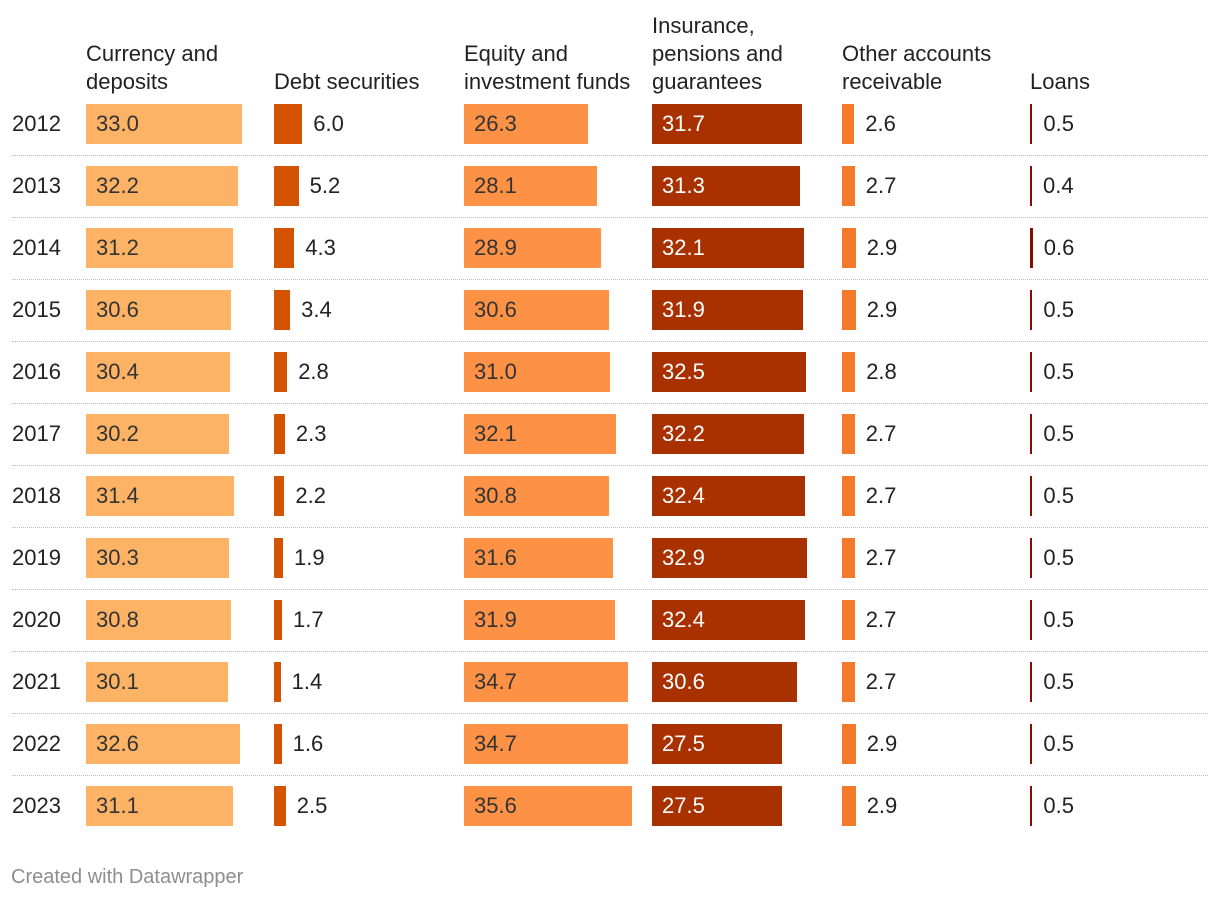 The image size is (1220, 902). What do you see at coordinates (117, 557) in the screenshot?
I see `bar-value-label: 30.3` at bounding box center [117, 557].